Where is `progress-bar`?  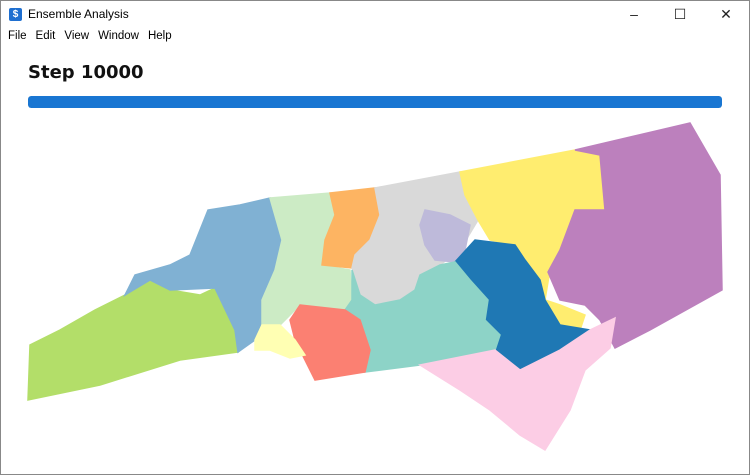
progress-bar is located at coordinates (375, 102).